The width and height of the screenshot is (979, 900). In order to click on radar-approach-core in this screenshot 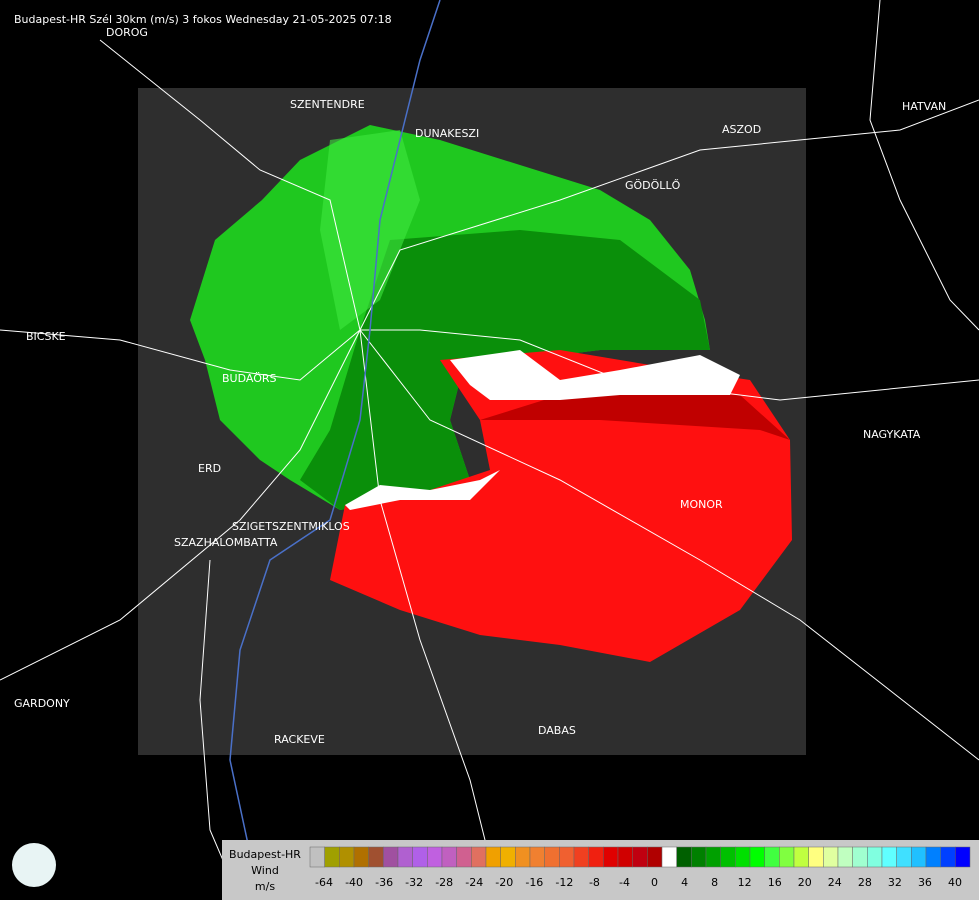, I will do `click(505, 370)`.